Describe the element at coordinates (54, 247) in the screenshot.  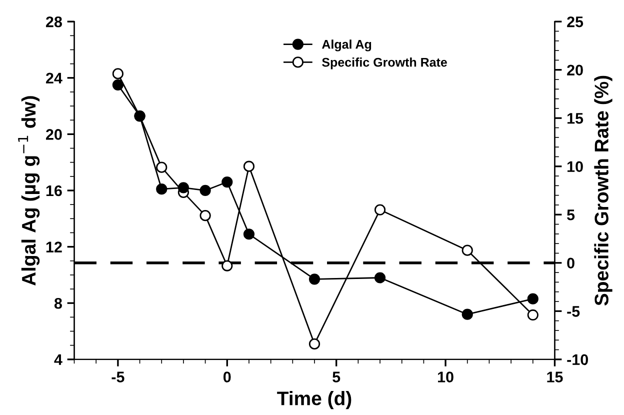
I see `y-tick-label: 12` at that location.